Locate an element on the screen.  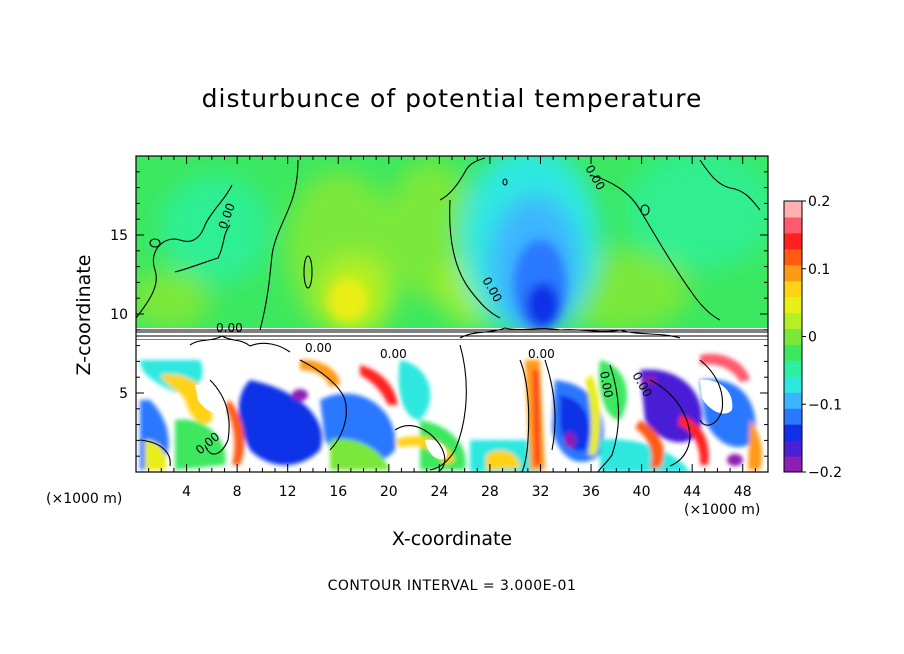
chart-title: disturbunce of potential temperature is located at coordinates (452, 98).